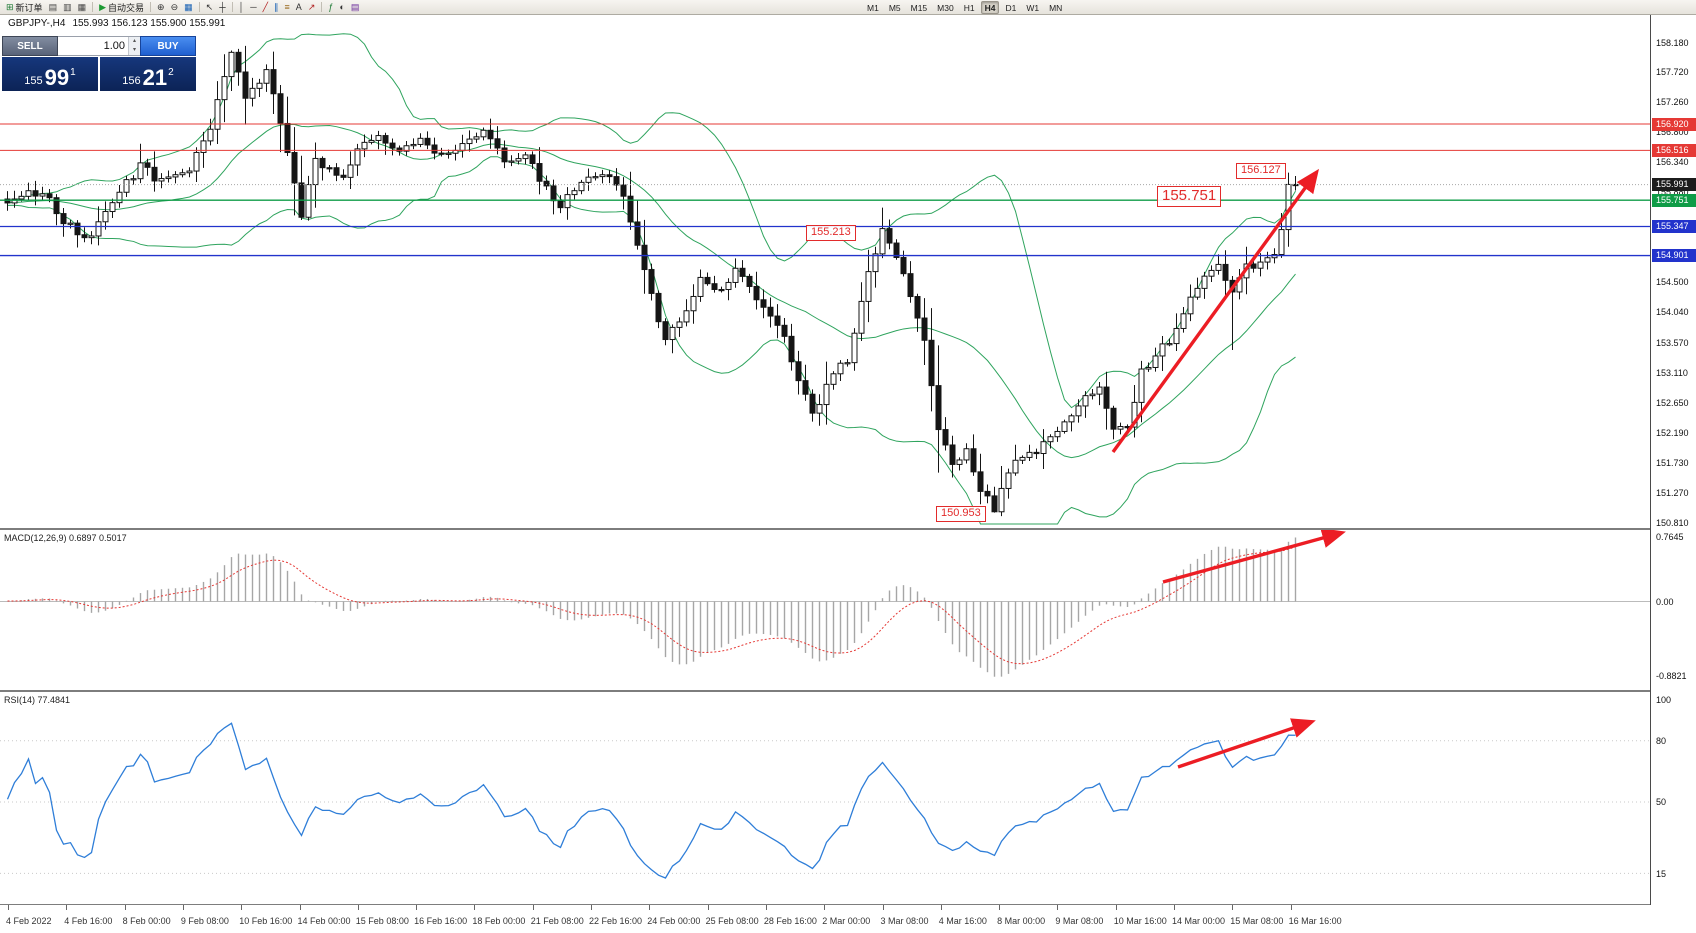  What do you see at coordinates (848, 904) in the screenshot?
I see `panel-divider-rsi-time` at bounding box center [848, 904].